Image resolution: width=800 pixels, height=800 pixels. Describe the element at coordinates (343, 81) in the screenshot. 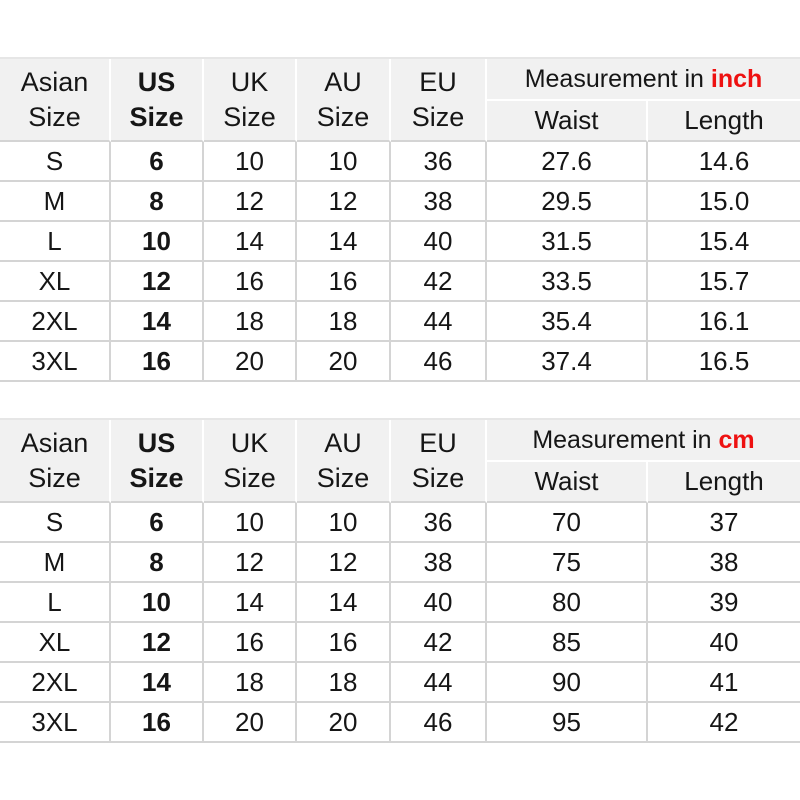

I see `header-label: AU` at that location.